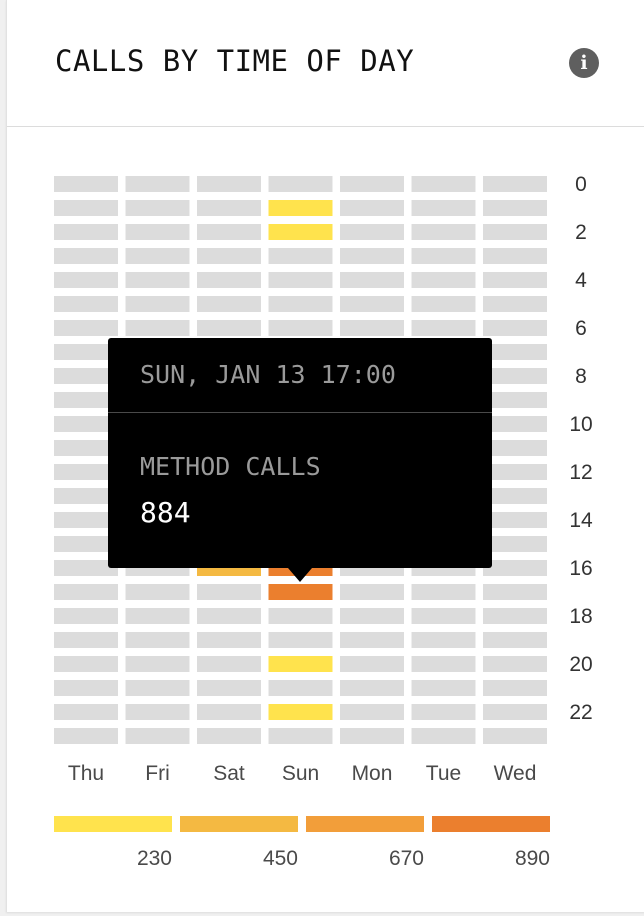  Describe the element at coordinates (584, 63) in the screenshot. I see `info-icon: i` at that location.